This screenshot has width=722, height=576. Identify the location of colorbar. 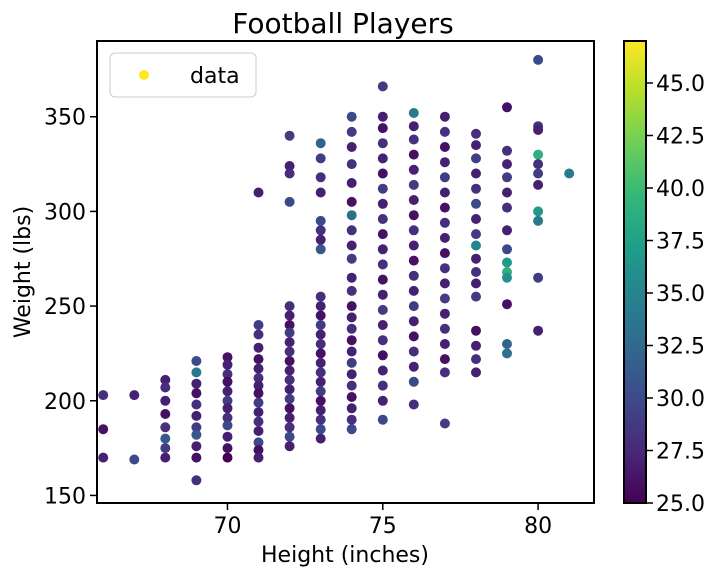
(635, 272).